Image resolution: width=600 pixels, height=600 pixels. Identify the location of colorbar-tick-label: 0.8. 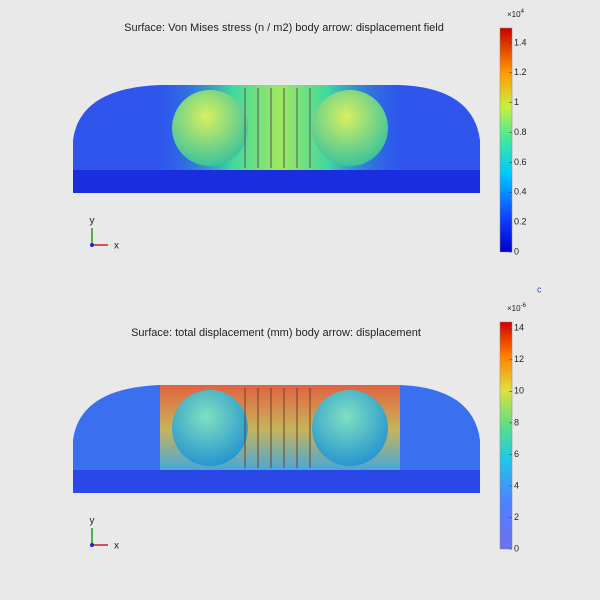
(520, 132).